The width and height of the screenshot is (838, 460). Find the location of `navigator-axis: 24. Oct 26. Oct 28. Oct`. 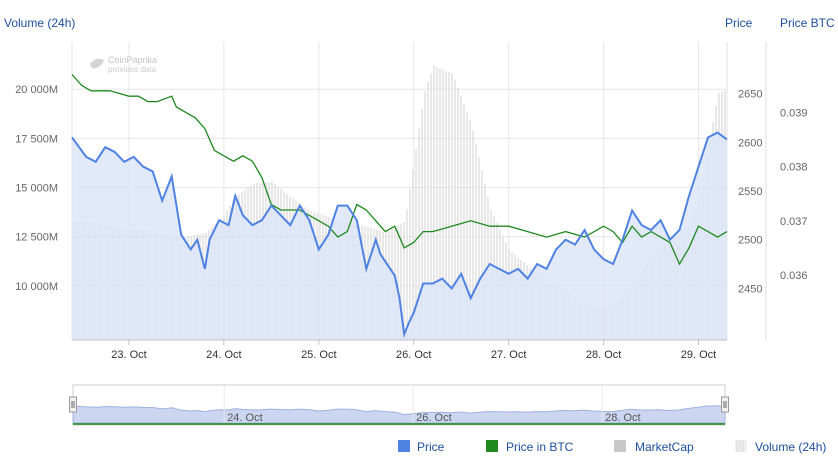

navigator-axis: 24. Oct 26. Oct 28. Oct is located at coordinates (432, 405).